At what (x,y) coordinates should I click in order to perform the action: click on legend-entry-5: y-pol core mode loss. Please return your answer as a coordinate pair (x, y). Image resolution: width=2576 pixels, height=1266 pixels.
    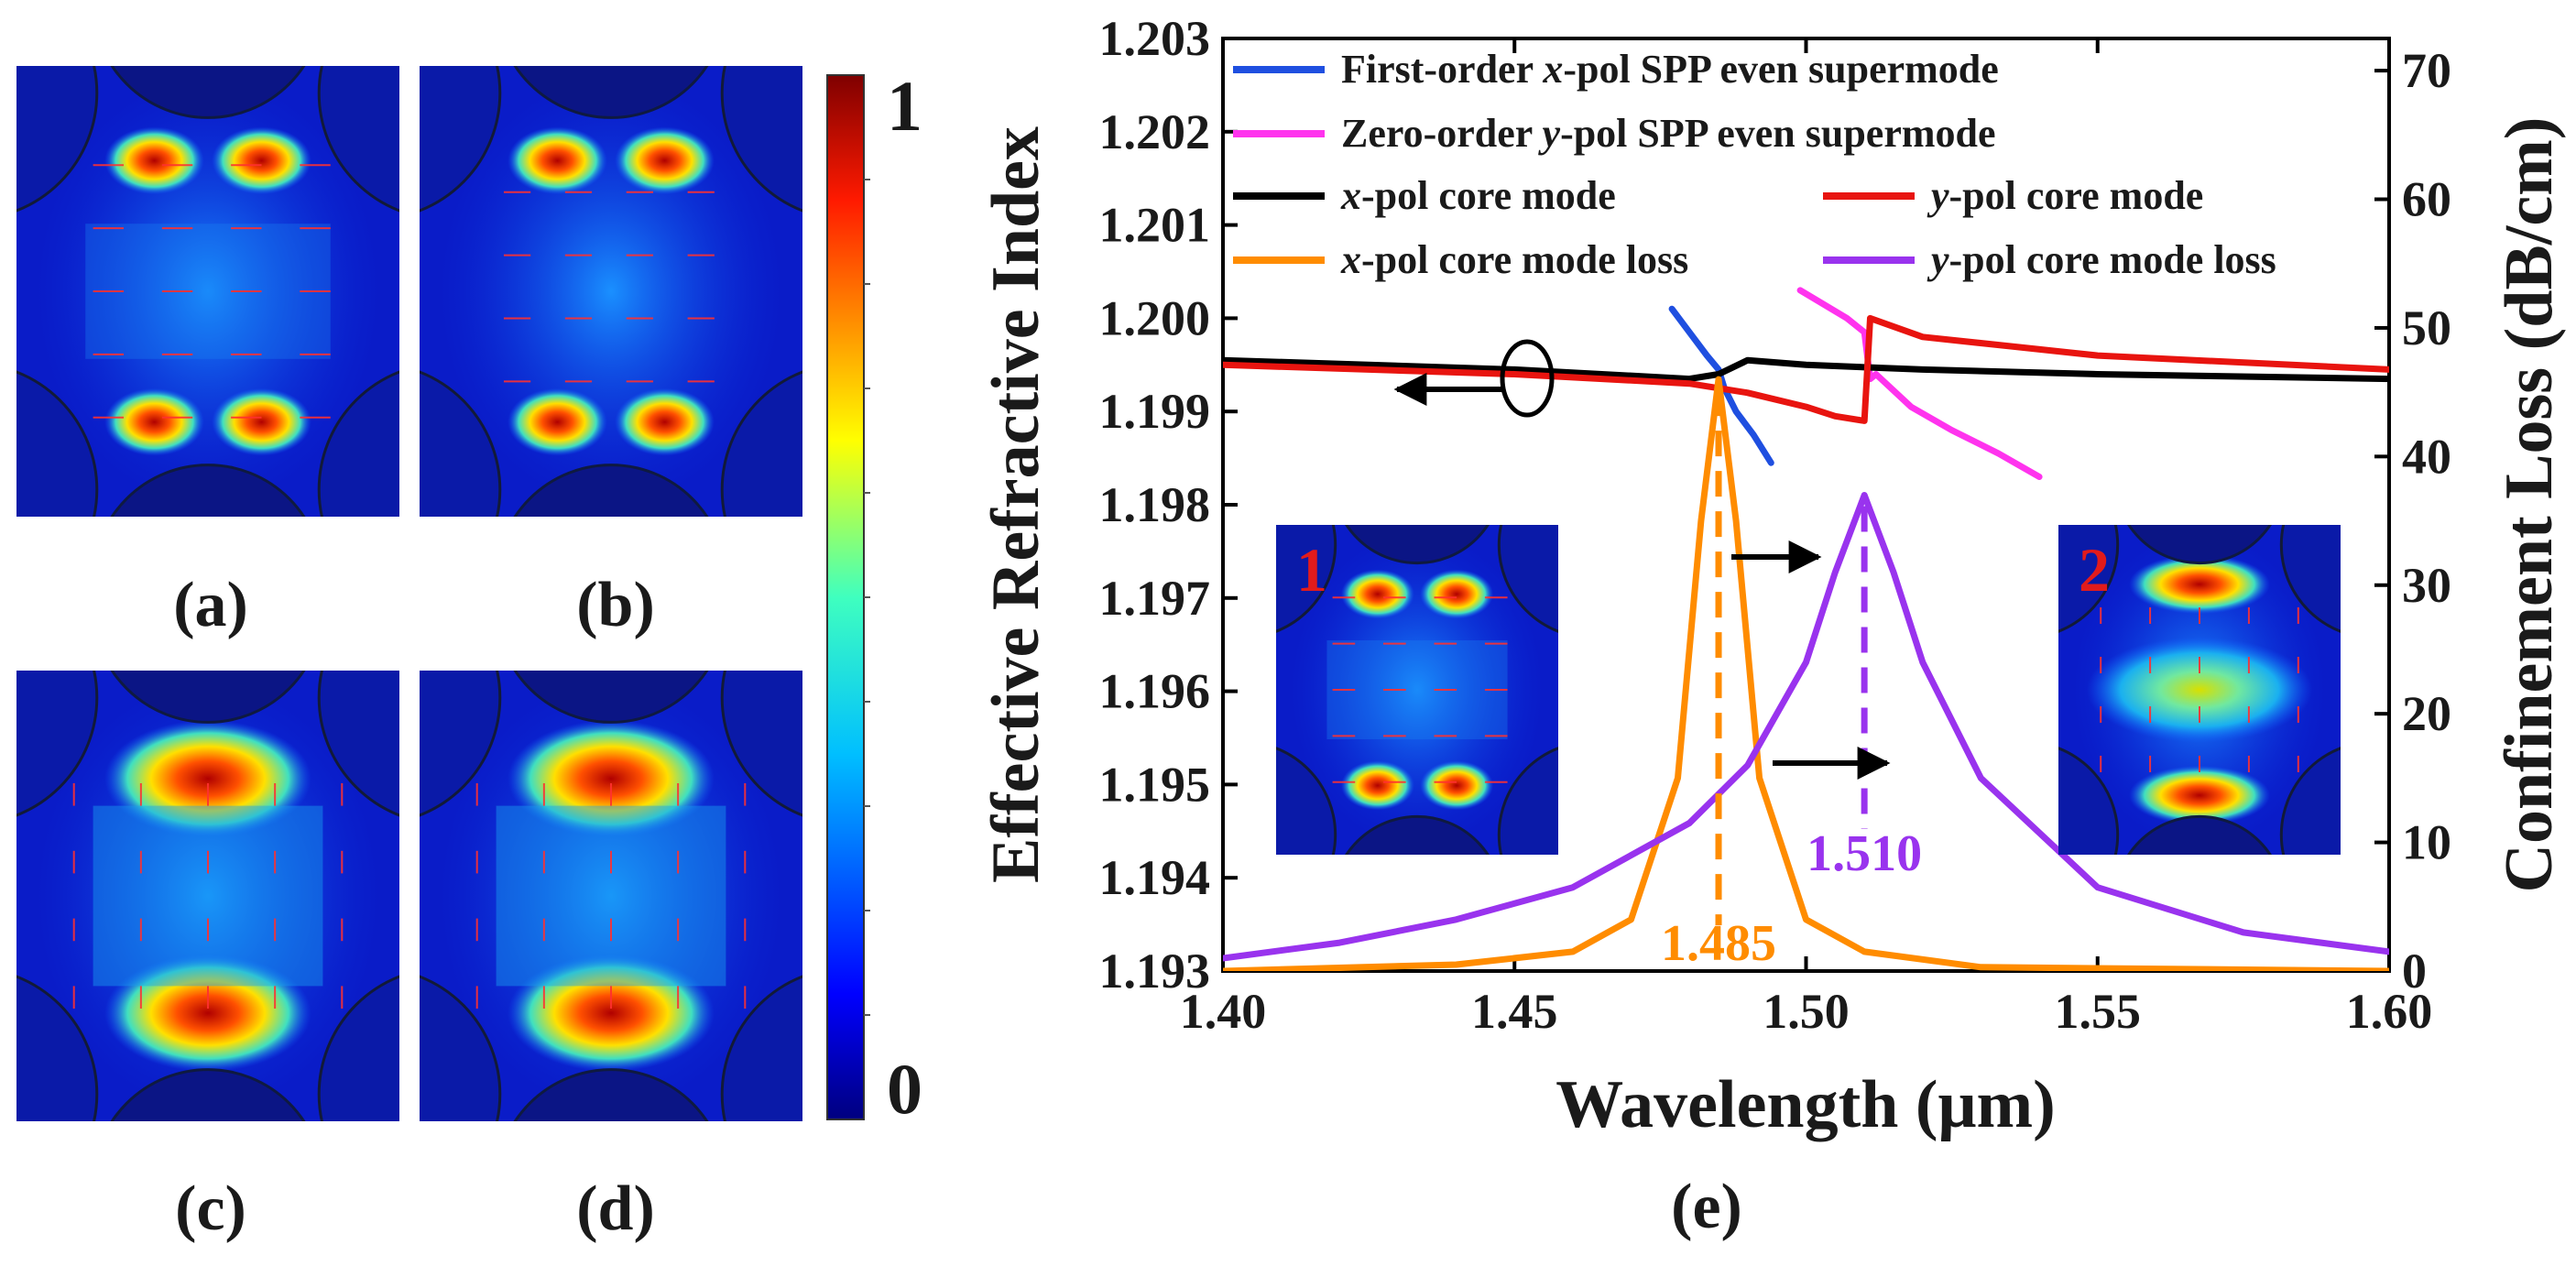
    Looking at the image, I should click on (2102, 259).